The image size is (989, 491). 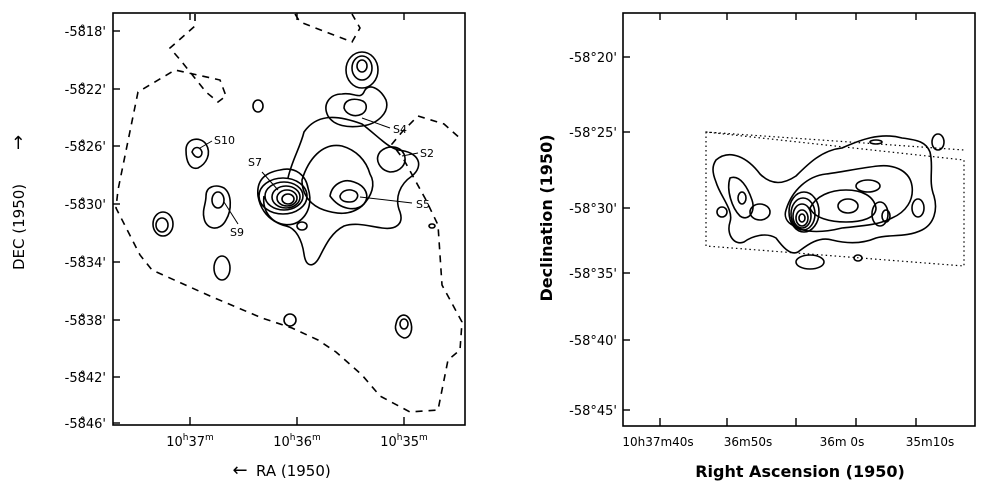 I want to click on right-coverage-boundary, so click(x=835, y=199).